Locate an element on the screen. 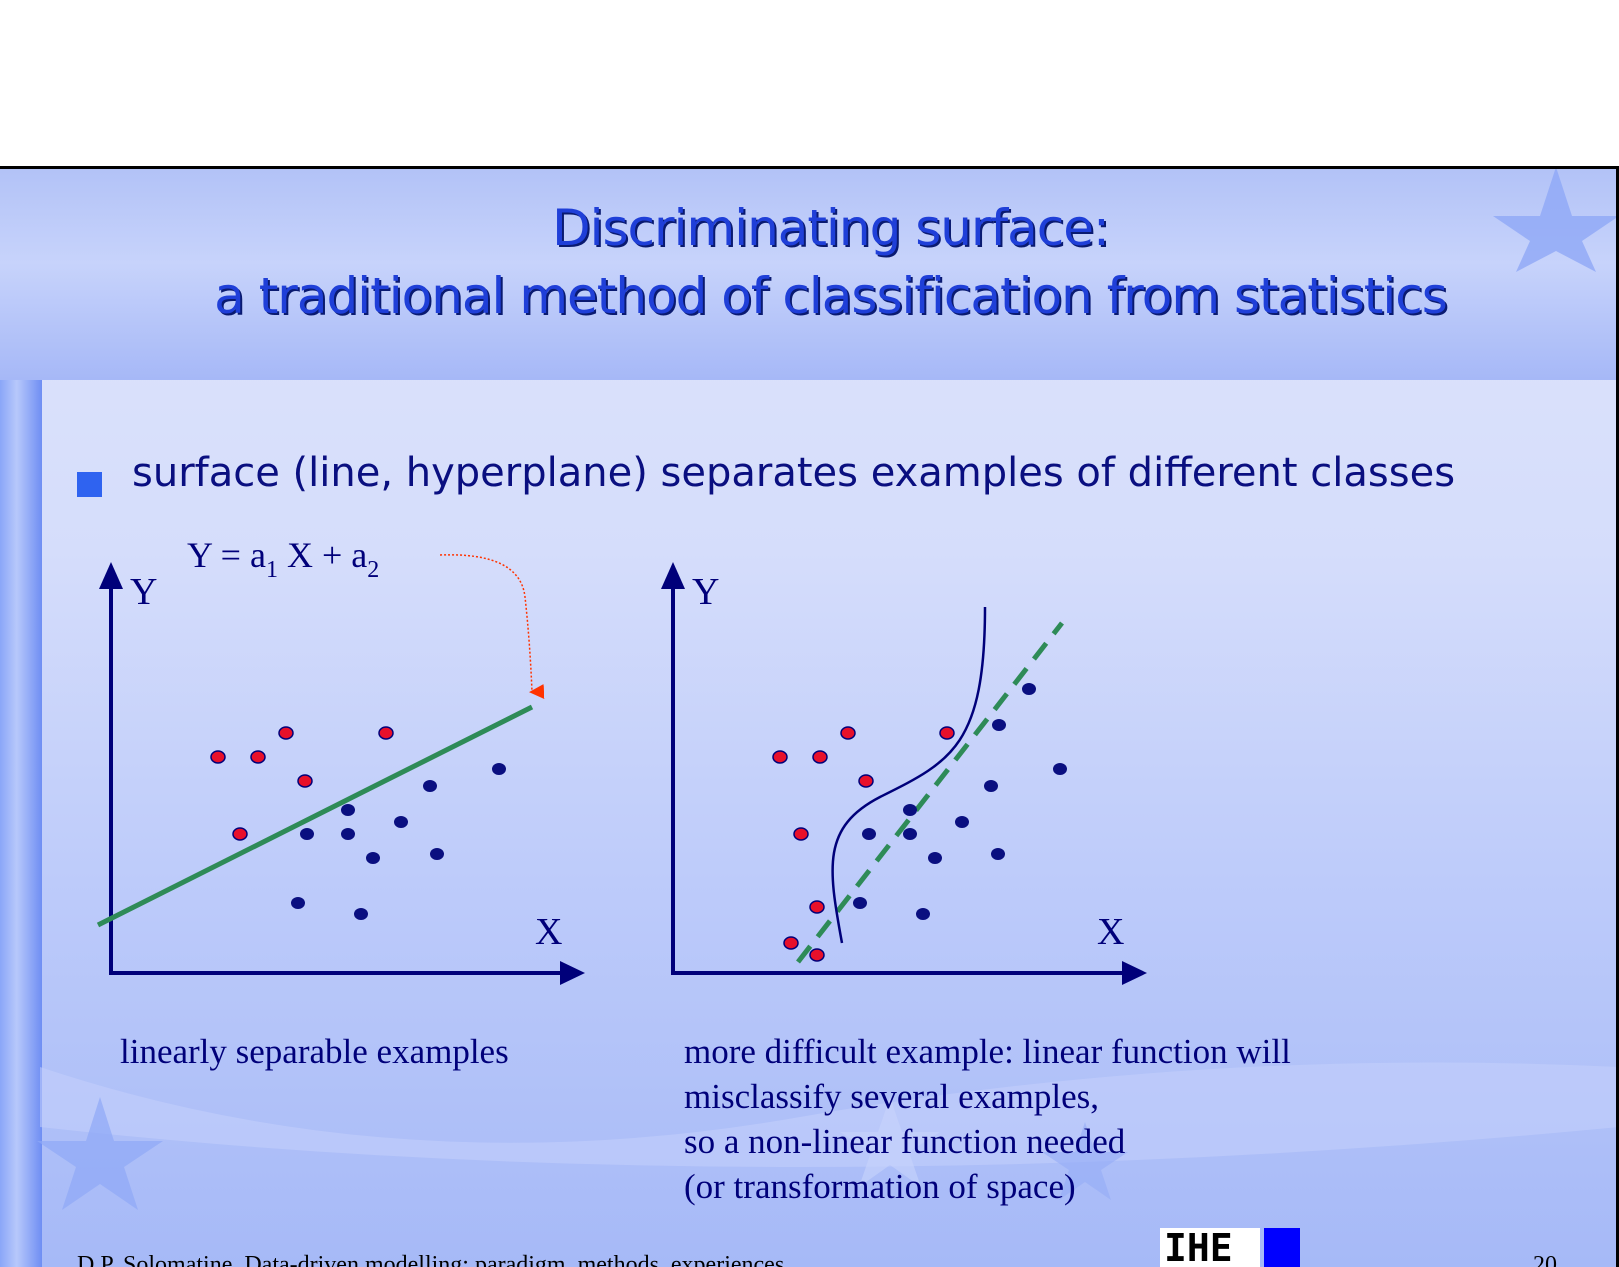  background-swoosh is located at coordinates (829, 1114).